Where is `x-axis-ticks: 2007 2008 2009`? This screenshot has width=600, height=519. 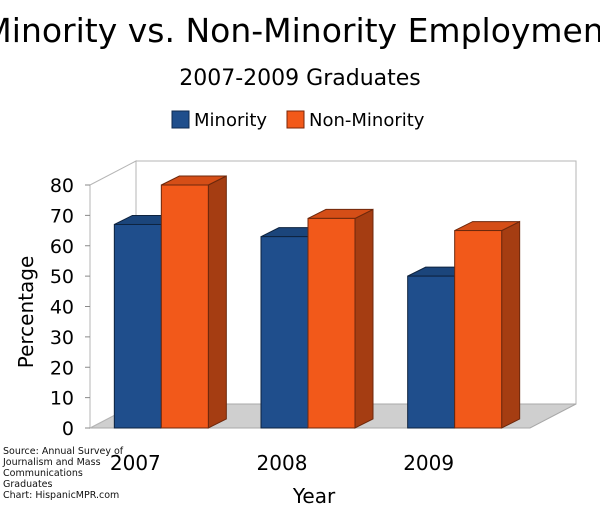
x-axis-ticks: 2007 2008 2009 is located at coordinates (282, 463).